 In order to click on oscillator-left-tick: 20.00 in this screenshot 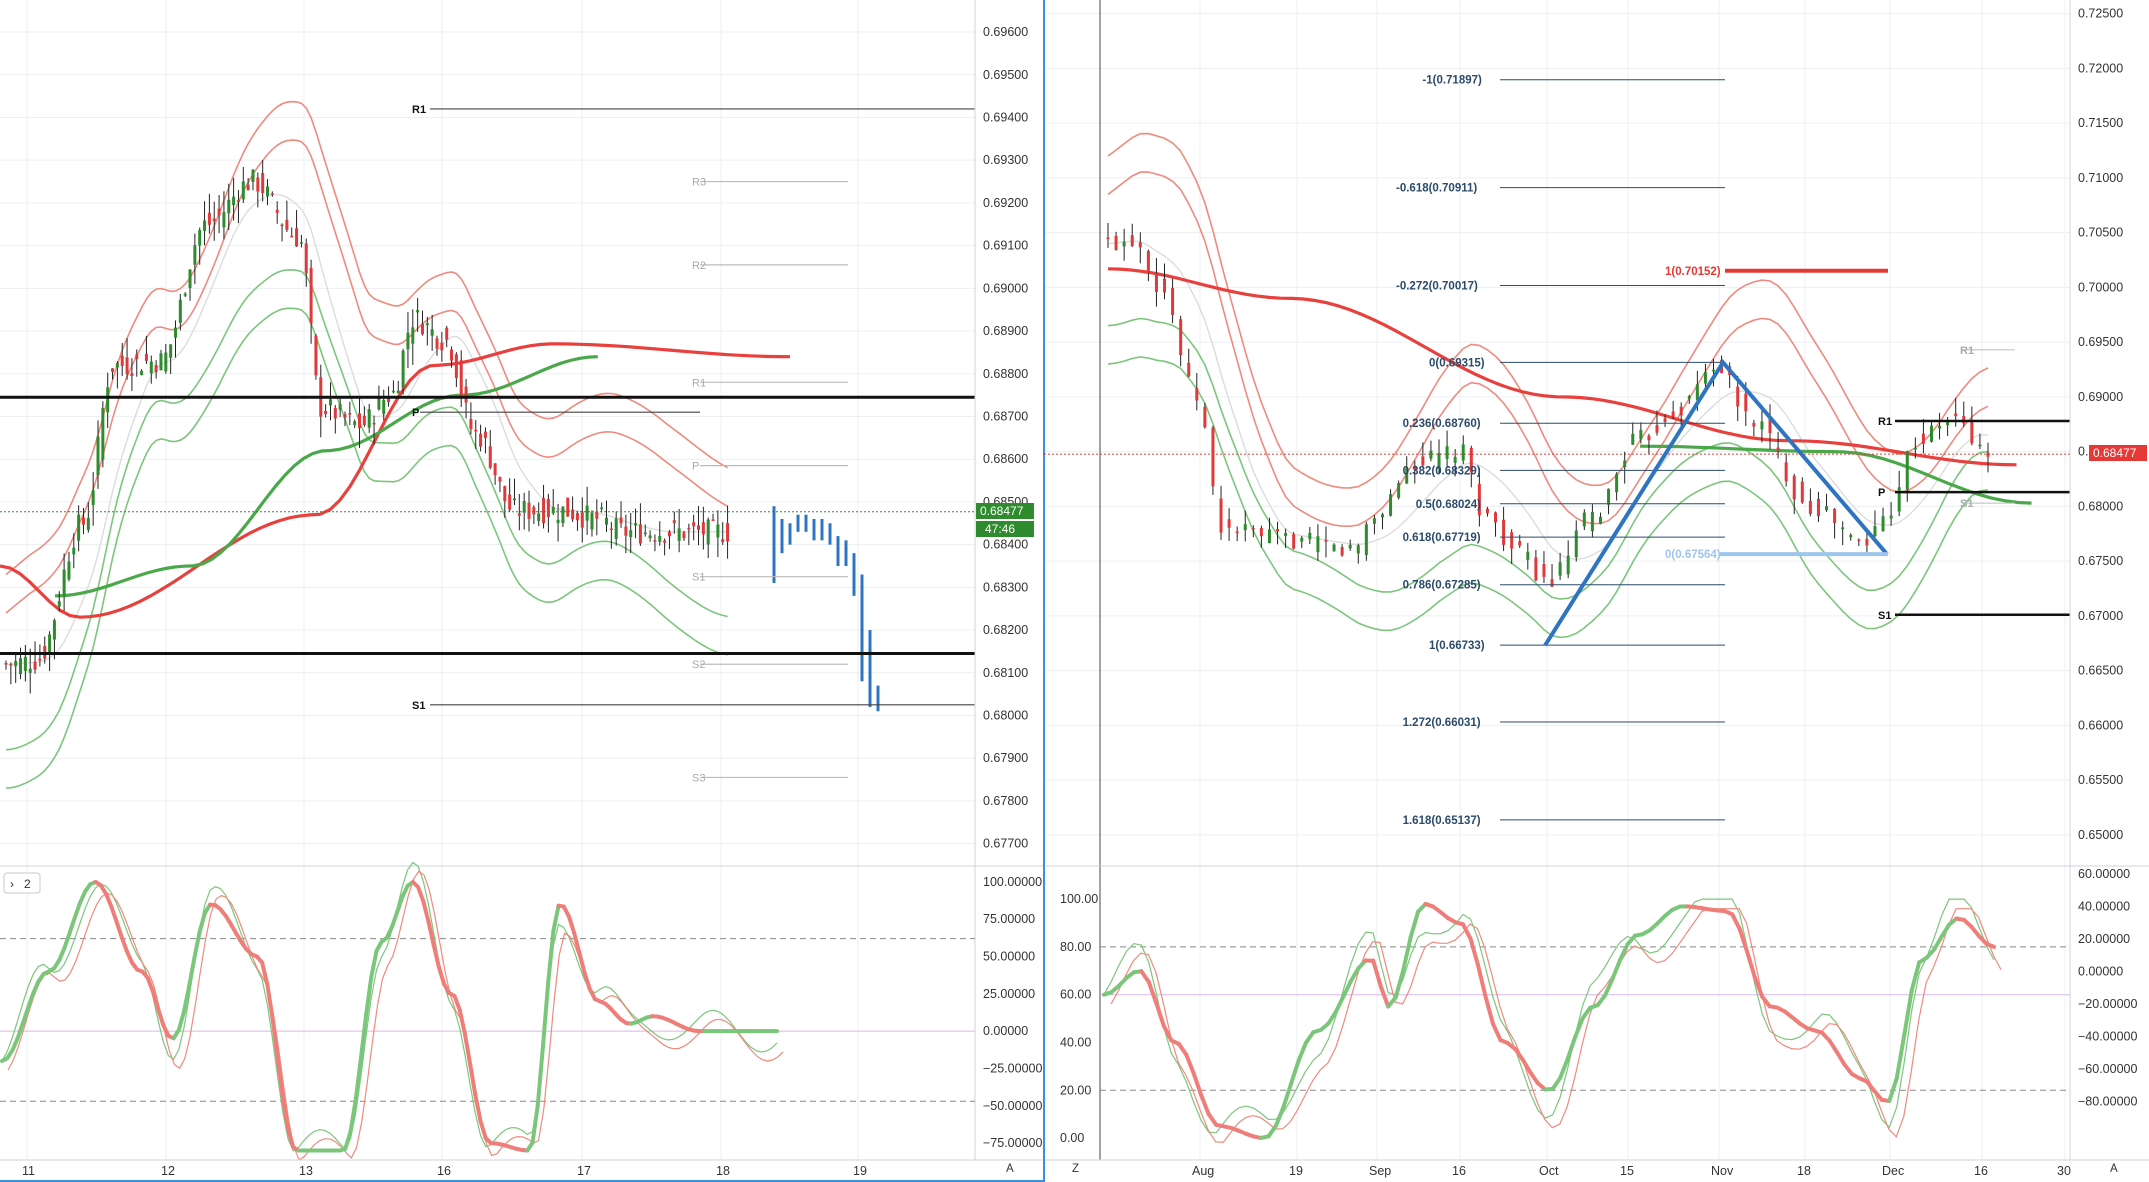, I will do `click(1075, 1090)`.